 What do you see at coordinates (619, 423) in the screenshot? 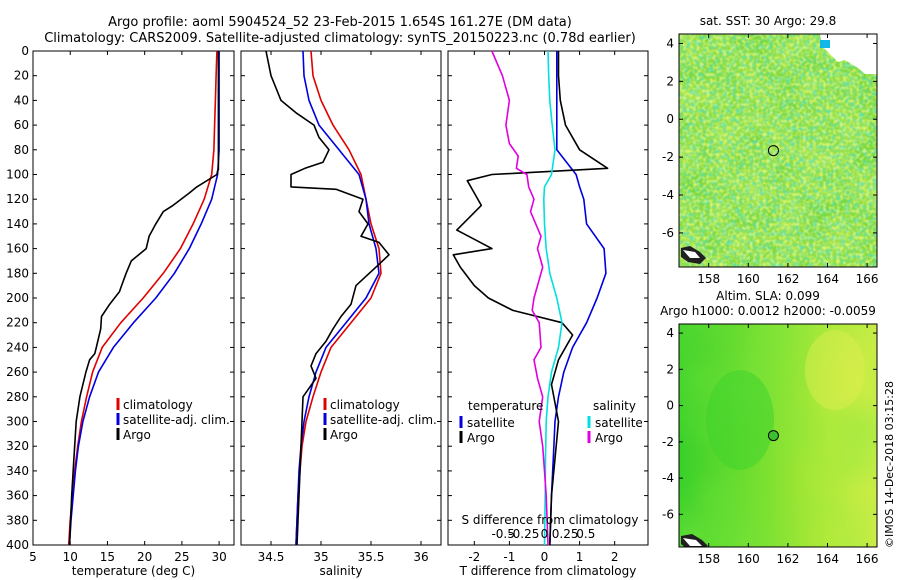
I see `diff-legend-sal-label: satellite` at bounding box center [619, 423].